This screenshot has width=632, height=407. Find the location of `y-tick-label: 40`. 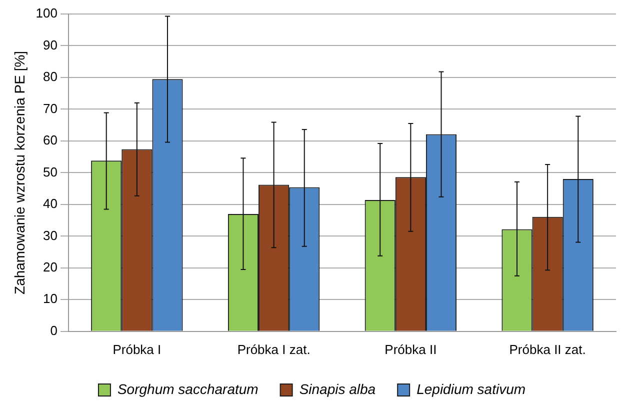

y-tick-label: 40 is located at coordinates (50, 204).